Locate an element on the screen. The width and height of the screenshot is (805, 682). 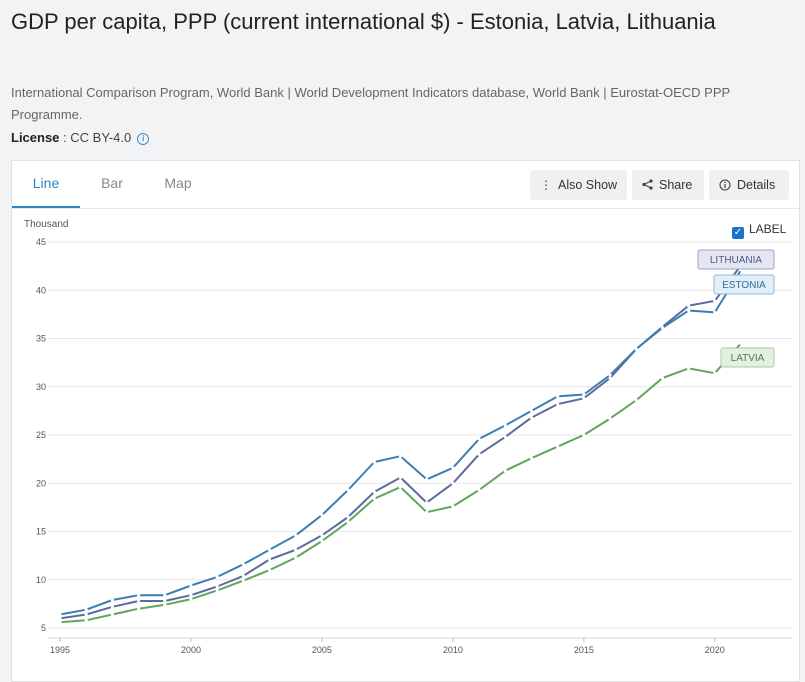
info-circle-icon is located at coordinates (725, 185).